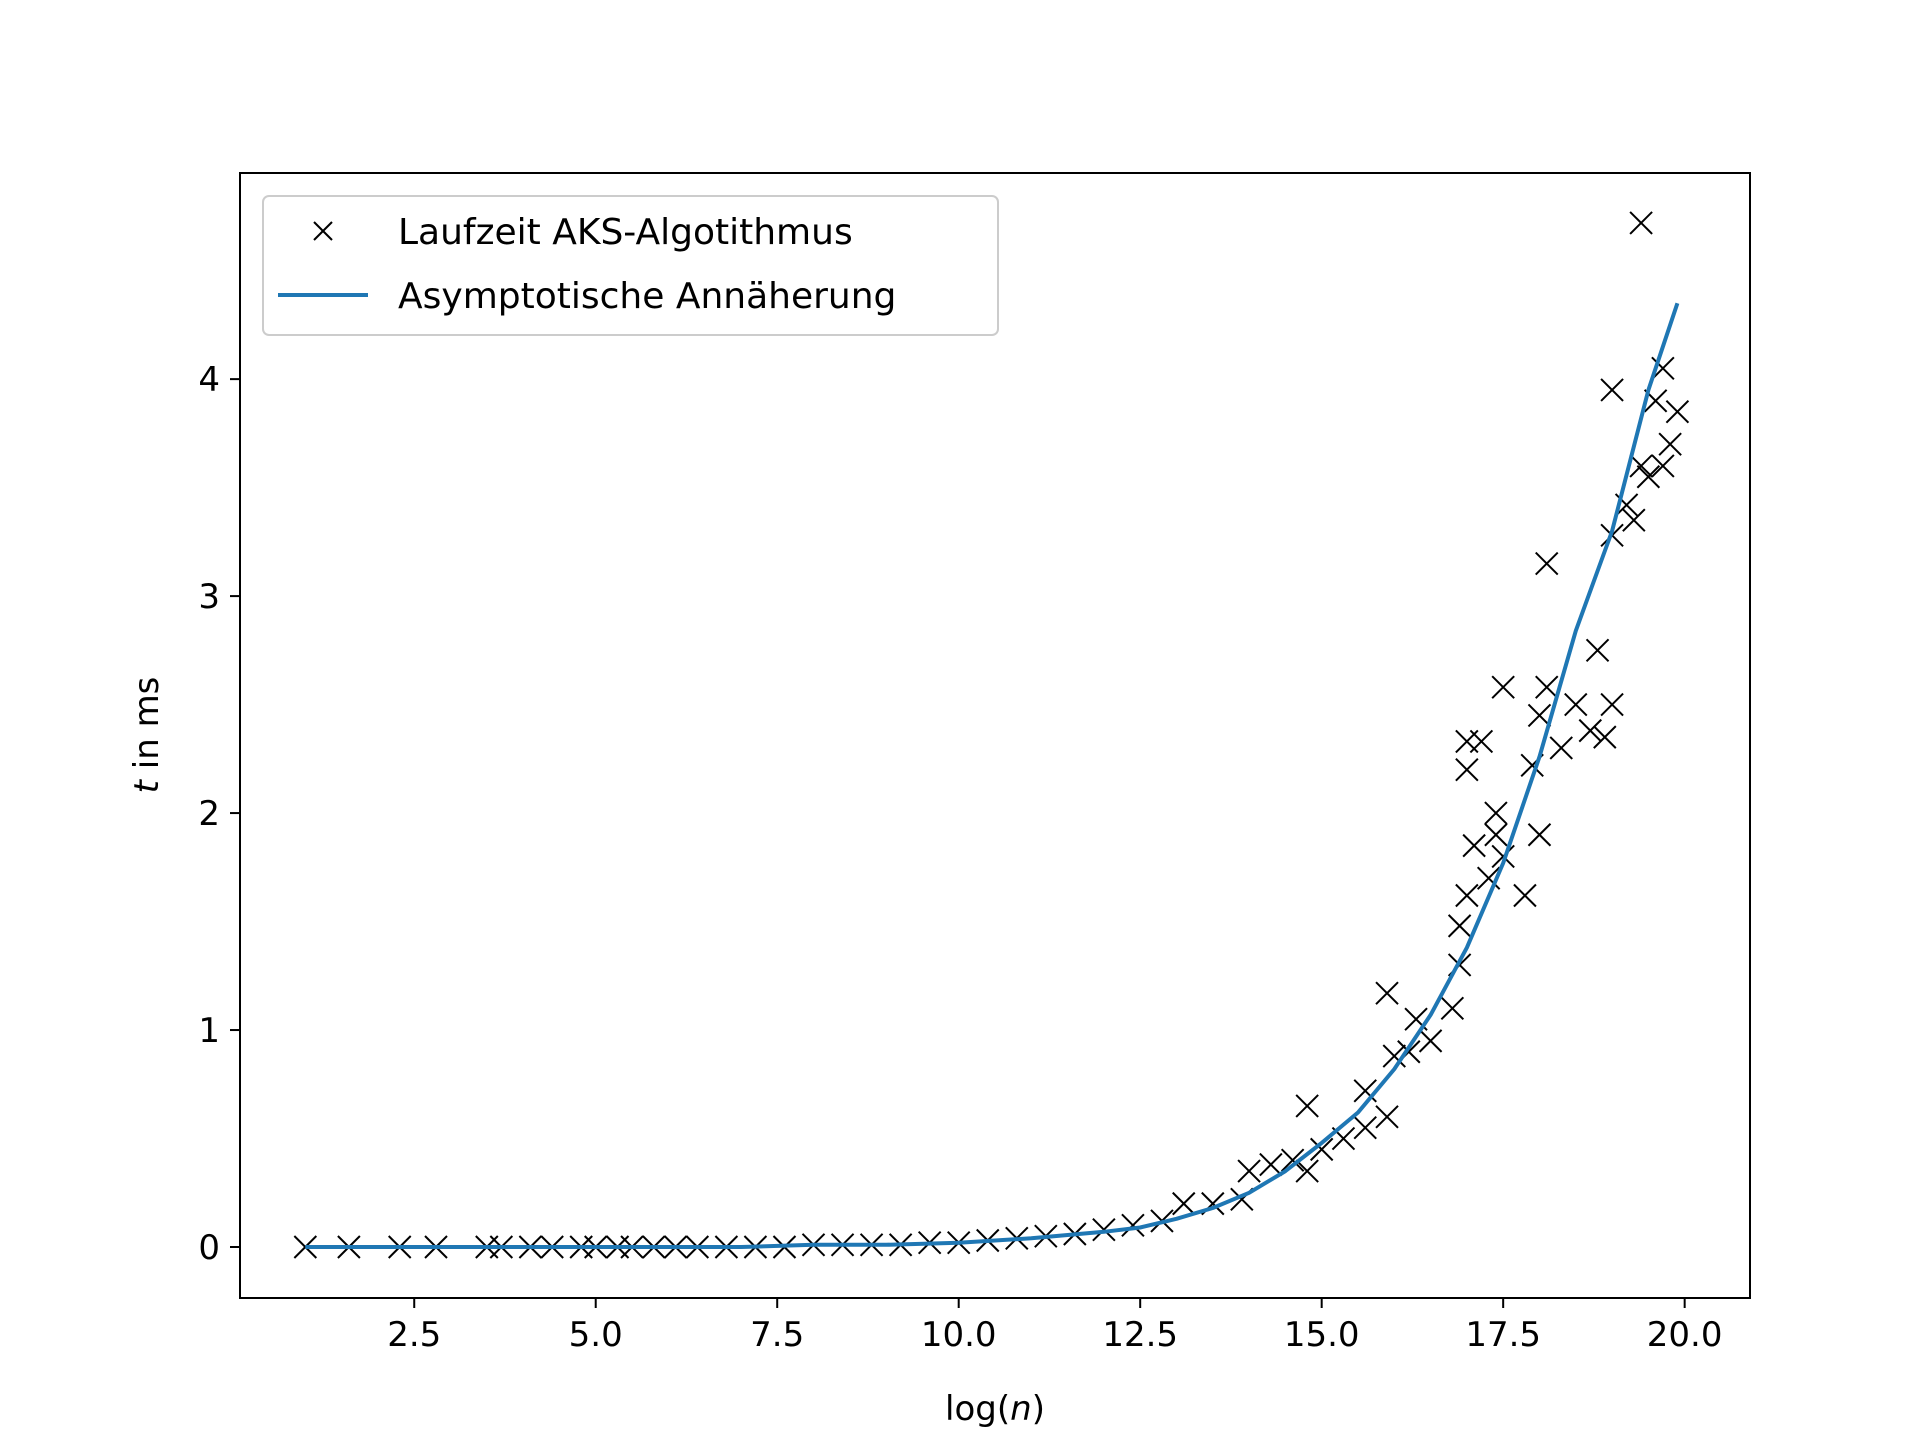 Image resolution: width=1920 pixels, height=1440 pixels. Describe the element at coordinates (1322, 1335) in the screenshot. I see `x-tick-label: 15.0` at that location.